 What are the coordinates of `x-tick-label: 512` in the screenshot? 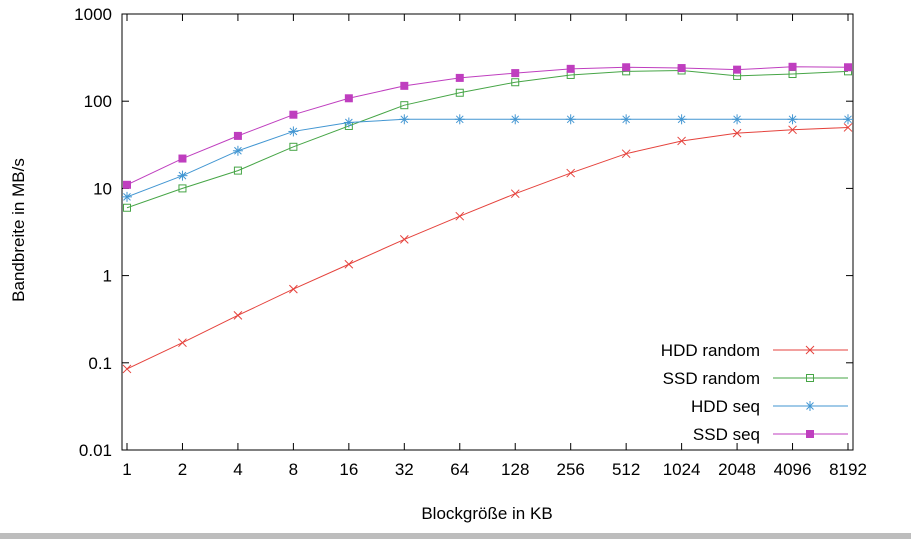 It's located at (626, 469).